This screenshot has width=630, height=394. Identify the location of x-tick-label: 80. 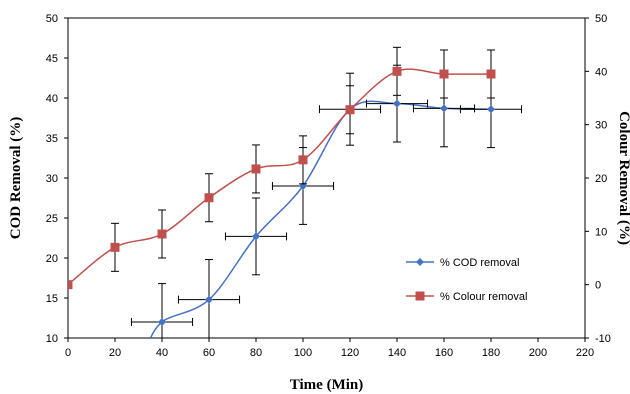
(256, 353).